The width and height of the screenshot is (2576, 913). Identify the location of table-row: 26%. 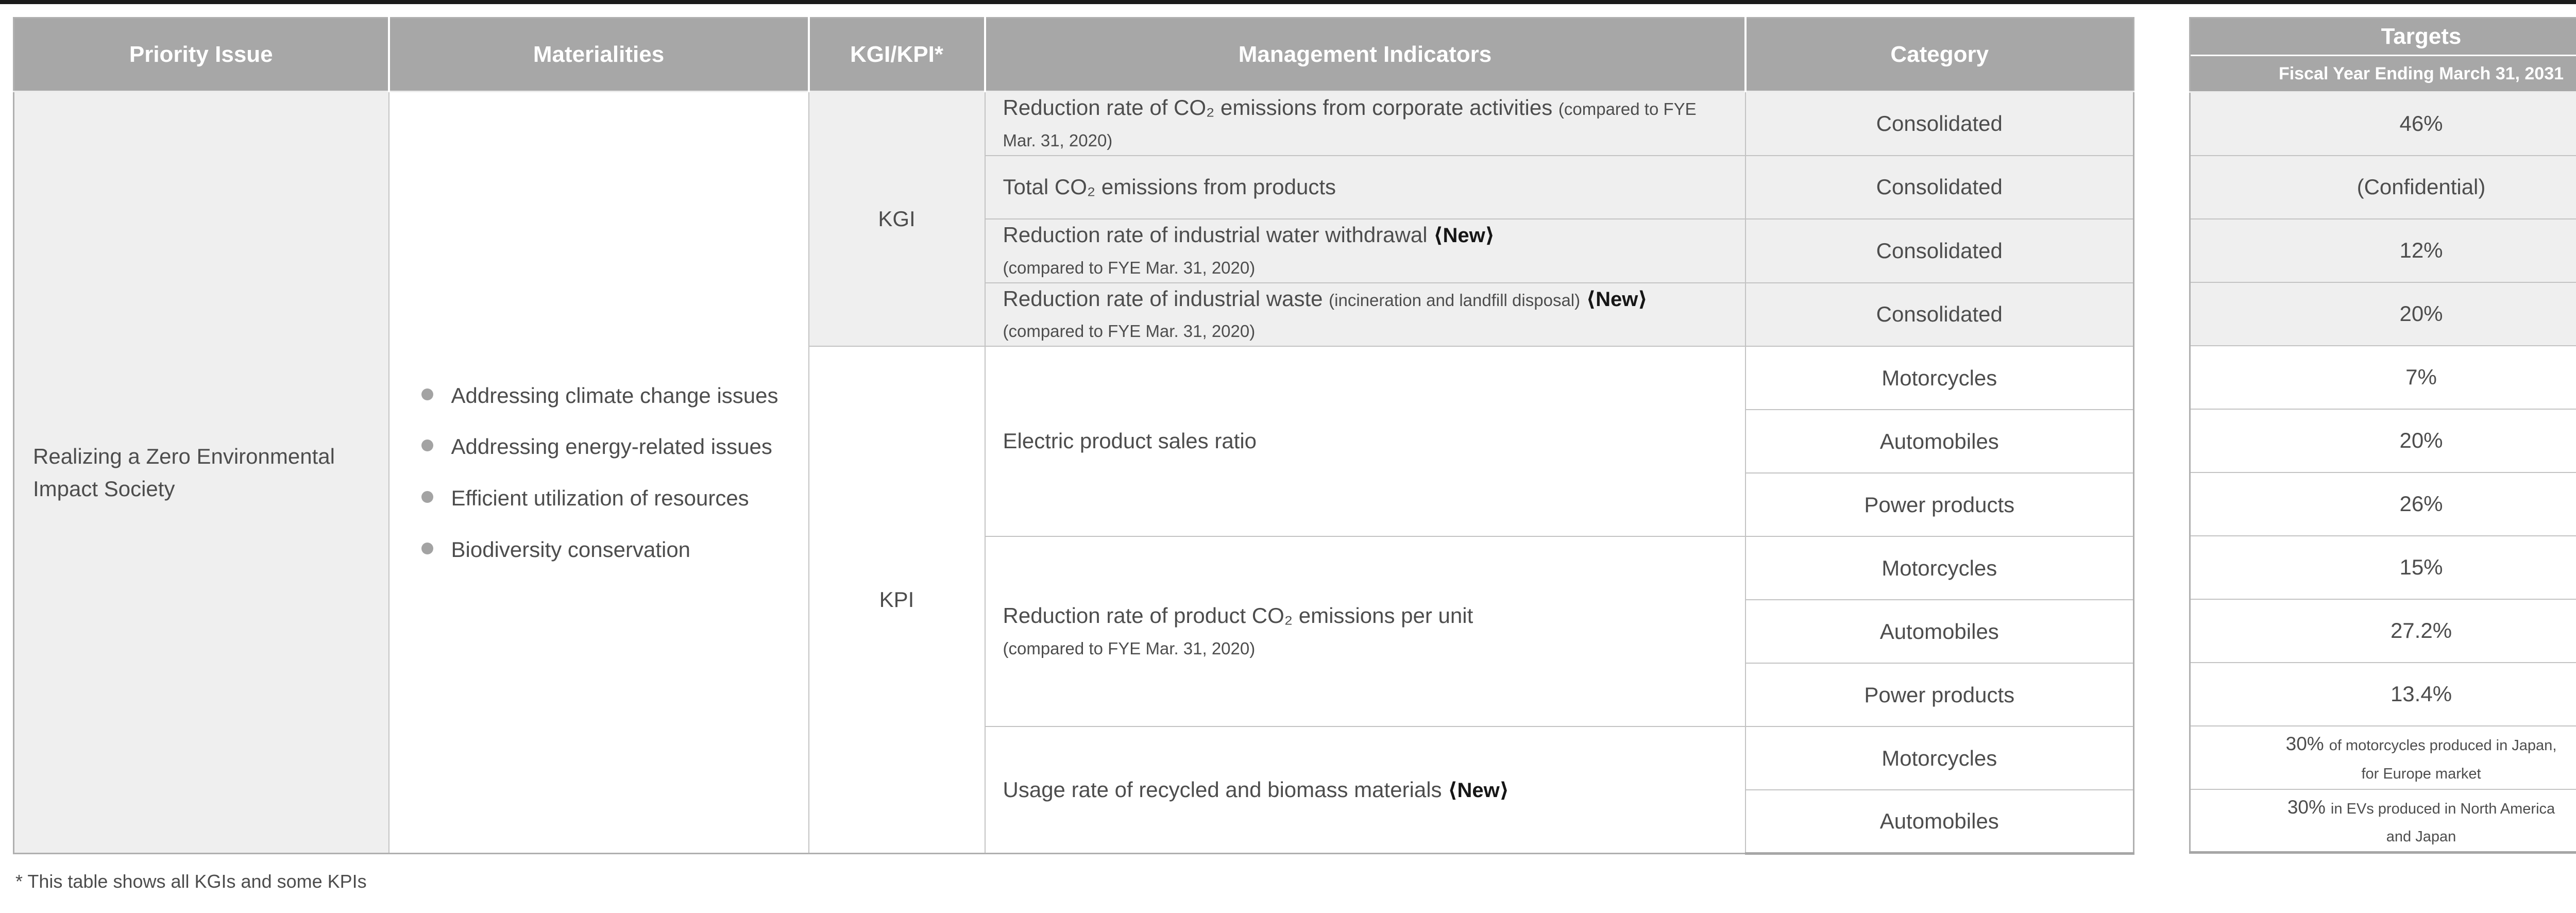
(2382, 503).